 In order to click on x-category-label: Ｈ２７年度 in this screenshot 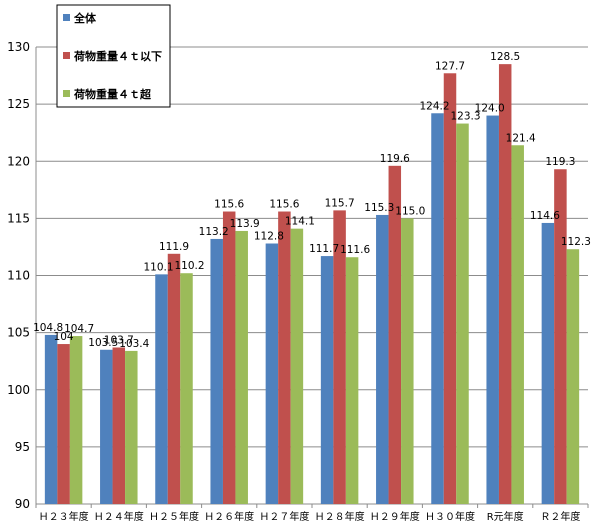, I will do `click(284, 516)`.